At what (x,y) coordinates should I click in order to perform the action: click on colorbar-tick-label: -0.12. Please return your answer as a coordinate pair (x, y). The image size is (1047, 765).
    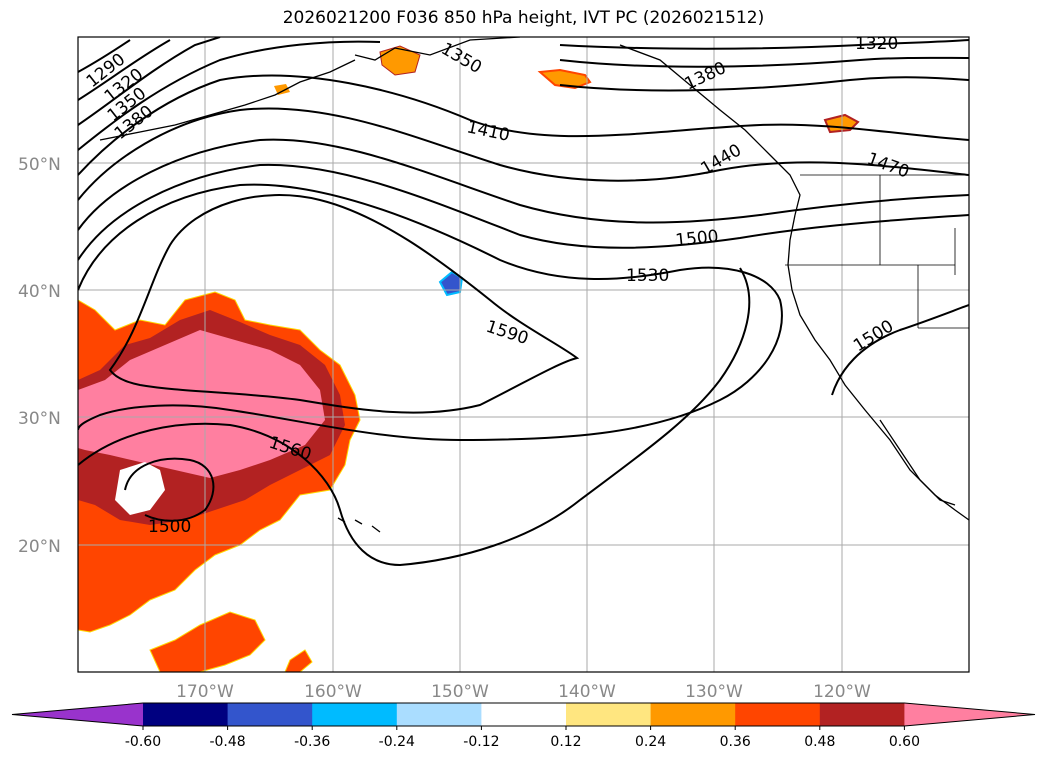
    Looking at the image, I should click on (481, 742).